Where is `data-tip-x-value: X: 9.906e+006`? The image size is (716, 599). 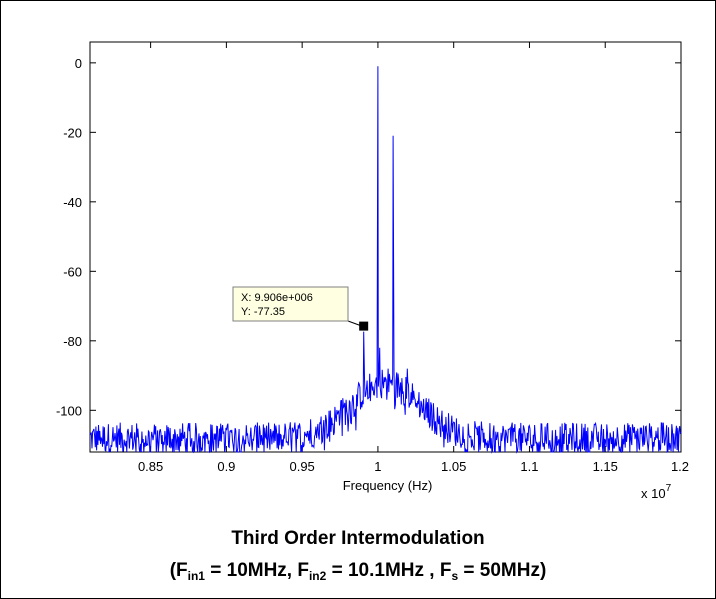
data-tip-x-value: X: 9.906e+006 is located at coordinates (277, 298).